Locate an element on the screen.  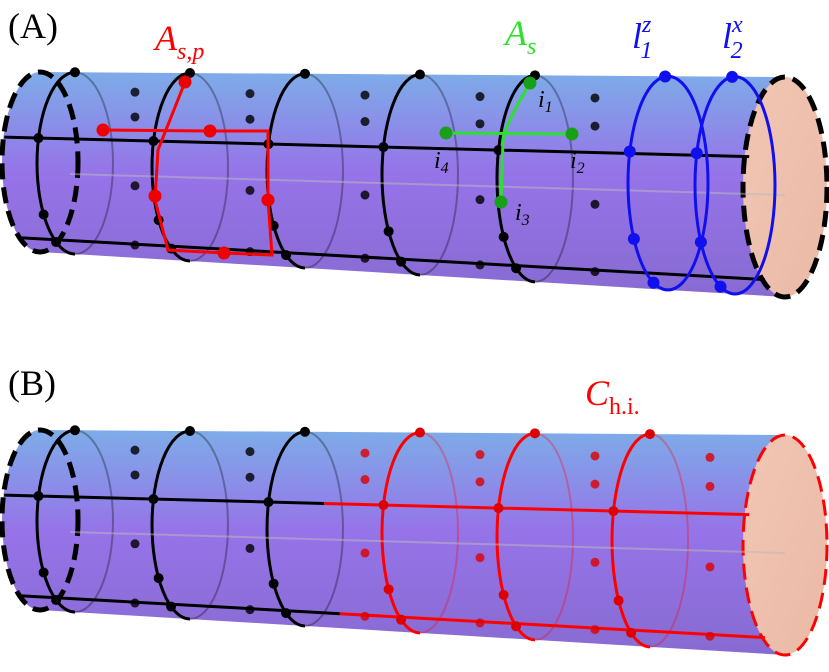
annotation-sub: h.i. is located at coordinates (624, 407).